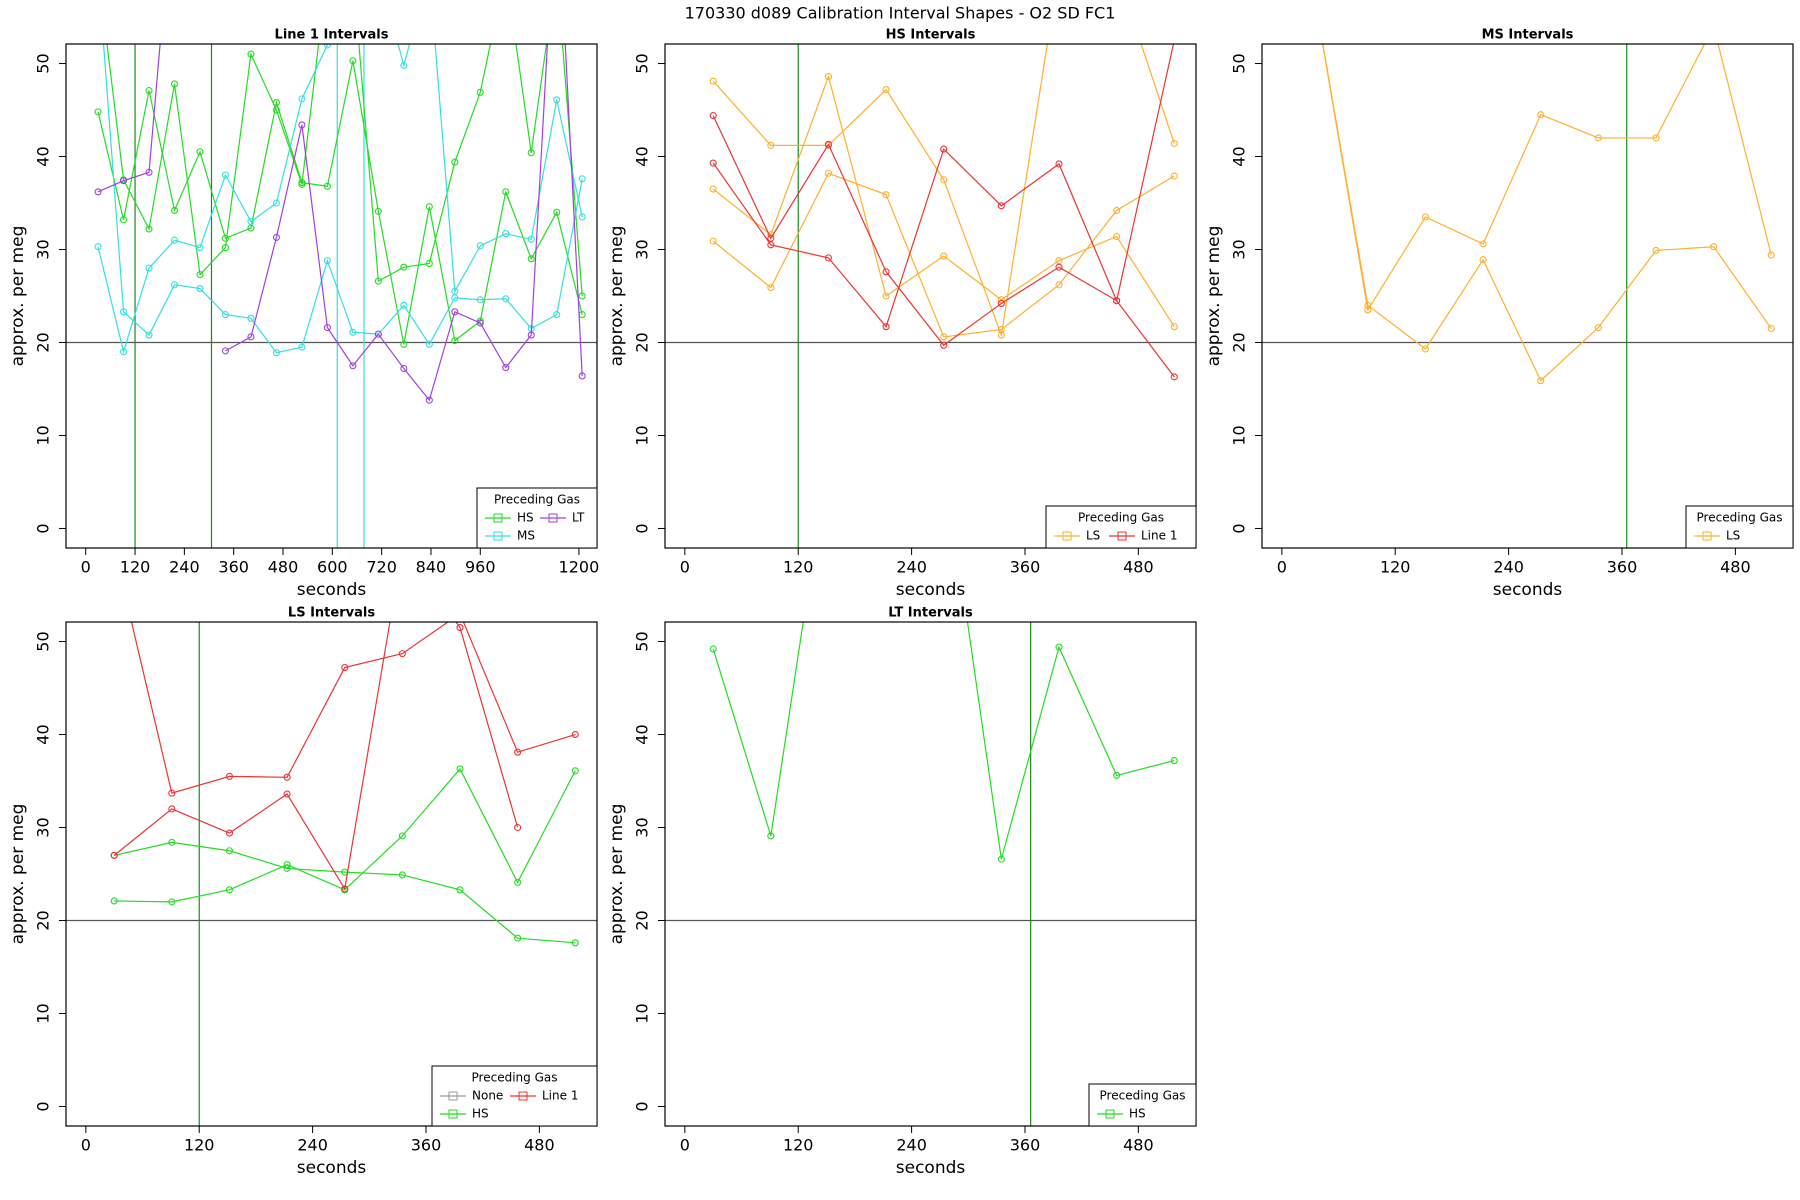  What do you see at coordinates (43, 827) in the screenshot?
I see `y-tick-label: 30` at bounding box center [43, 827].